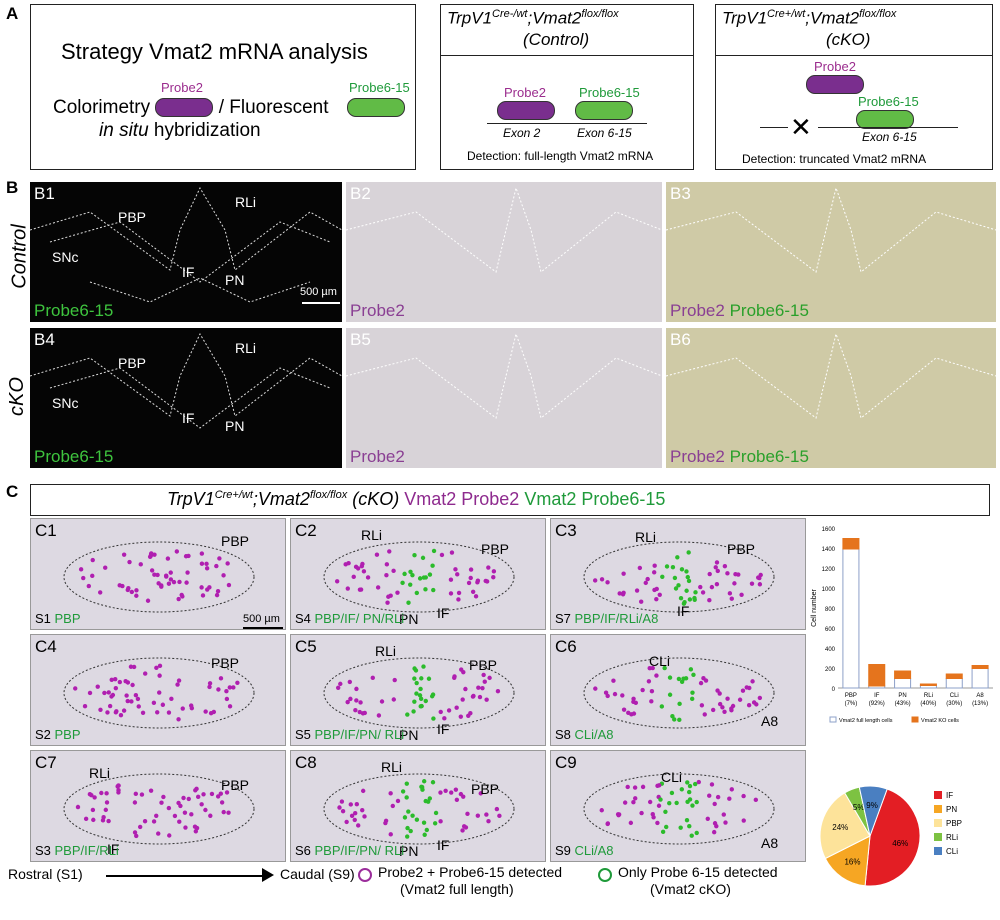 This screenshot has height=920, width=1000. I want to click on pie-slice-label: 9%, so click(872, 805).